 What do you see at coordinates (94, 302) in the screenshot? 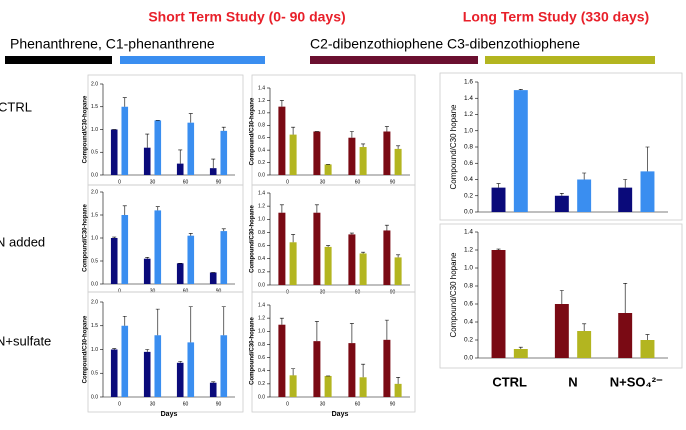
I see `y-tick-label: 2.0` at bounding box center [94, 302].